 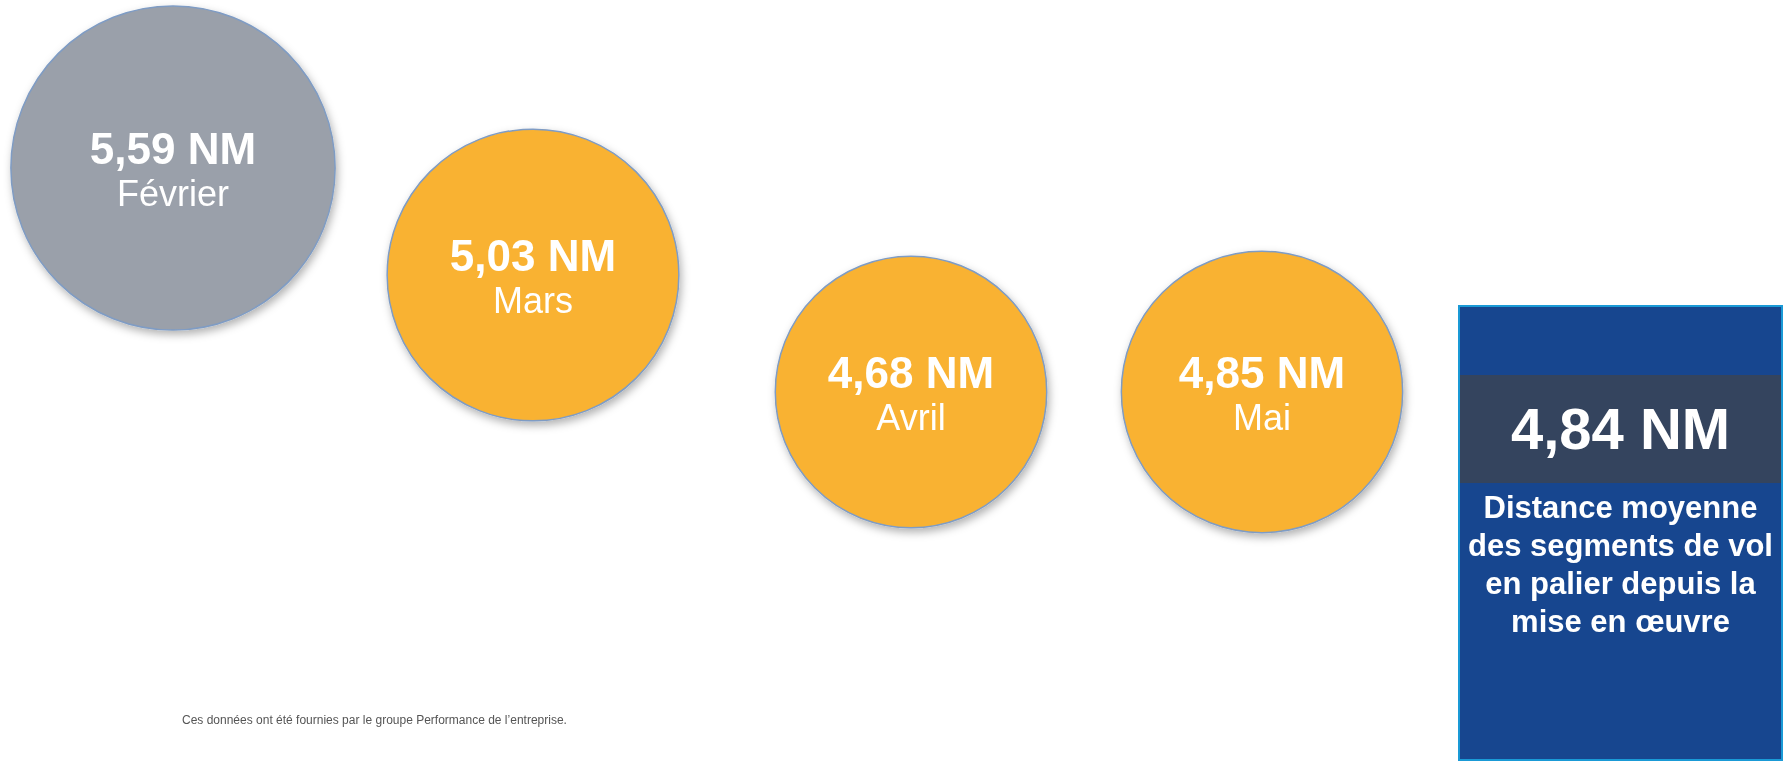 What do you see at coordinates (533, 255) in the screenshot?
I see `data-label: 5,03 NM` at bounding box center [533, 255].